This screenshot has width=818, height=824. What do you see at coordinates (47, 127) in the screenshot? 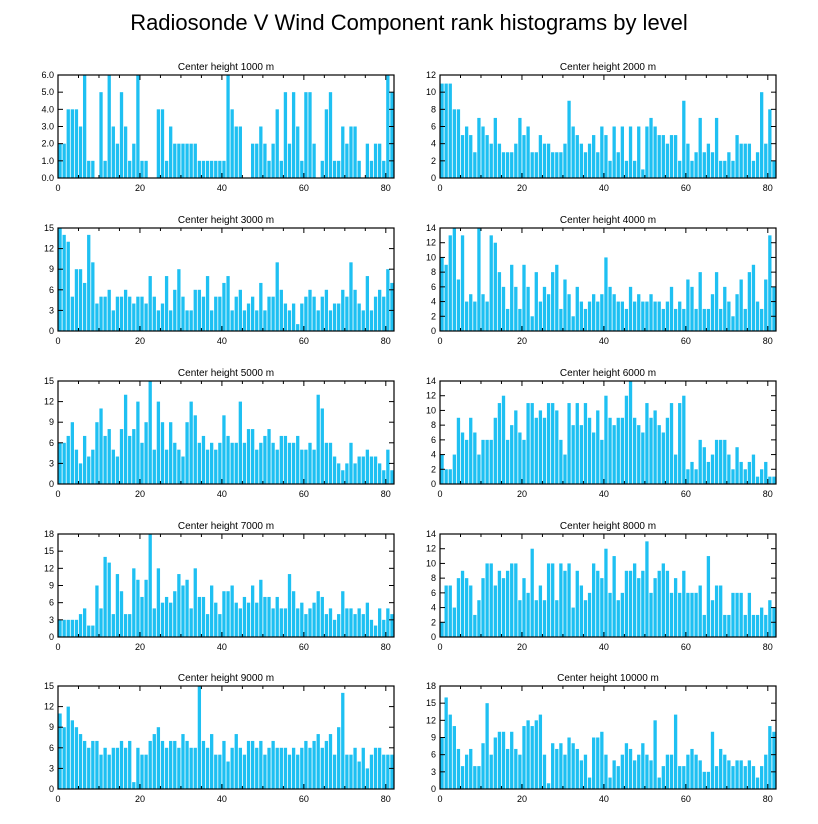
I see `y-tick-label: 3.0` at bounding box center [47, 127].